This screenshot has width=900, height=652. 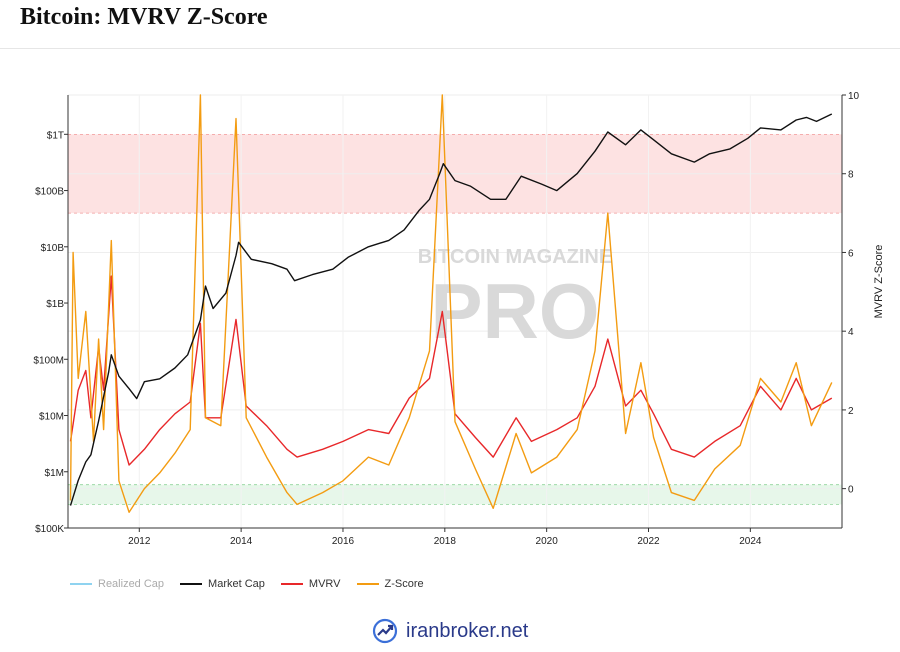 I want to click on y-right-tick-label: 10, so click(x=854, y=96).